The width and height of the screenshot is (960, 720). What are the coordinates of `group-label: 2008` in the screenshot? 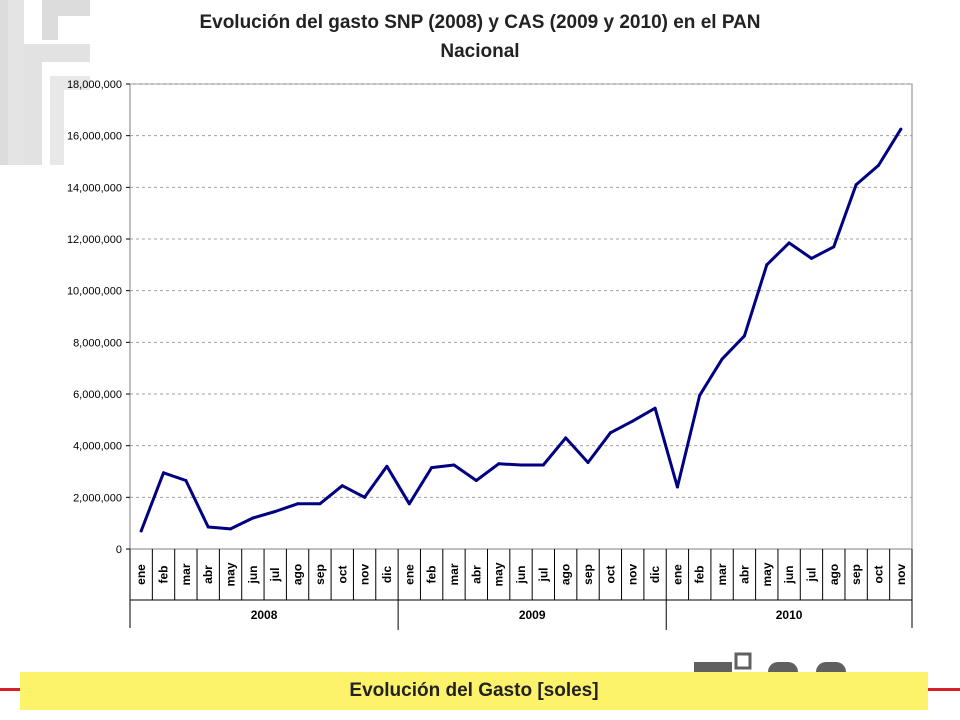 It's located at (264, 615).